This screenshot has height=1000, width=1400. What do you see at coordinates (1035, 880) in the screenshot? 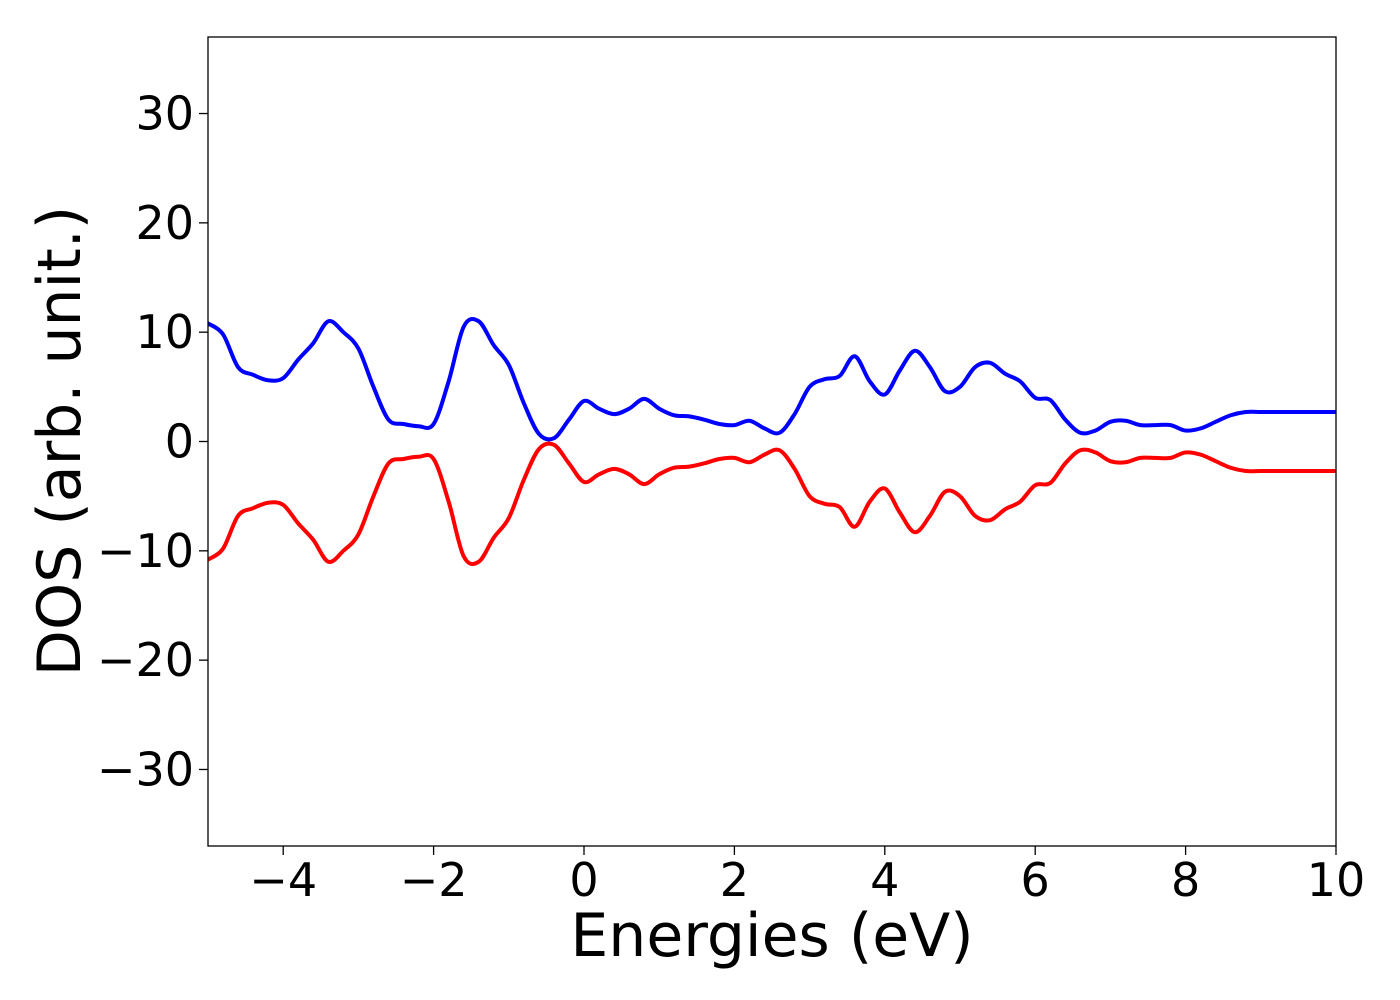
I see `x-tick-label: 6` at bounding box center [1035, 880].